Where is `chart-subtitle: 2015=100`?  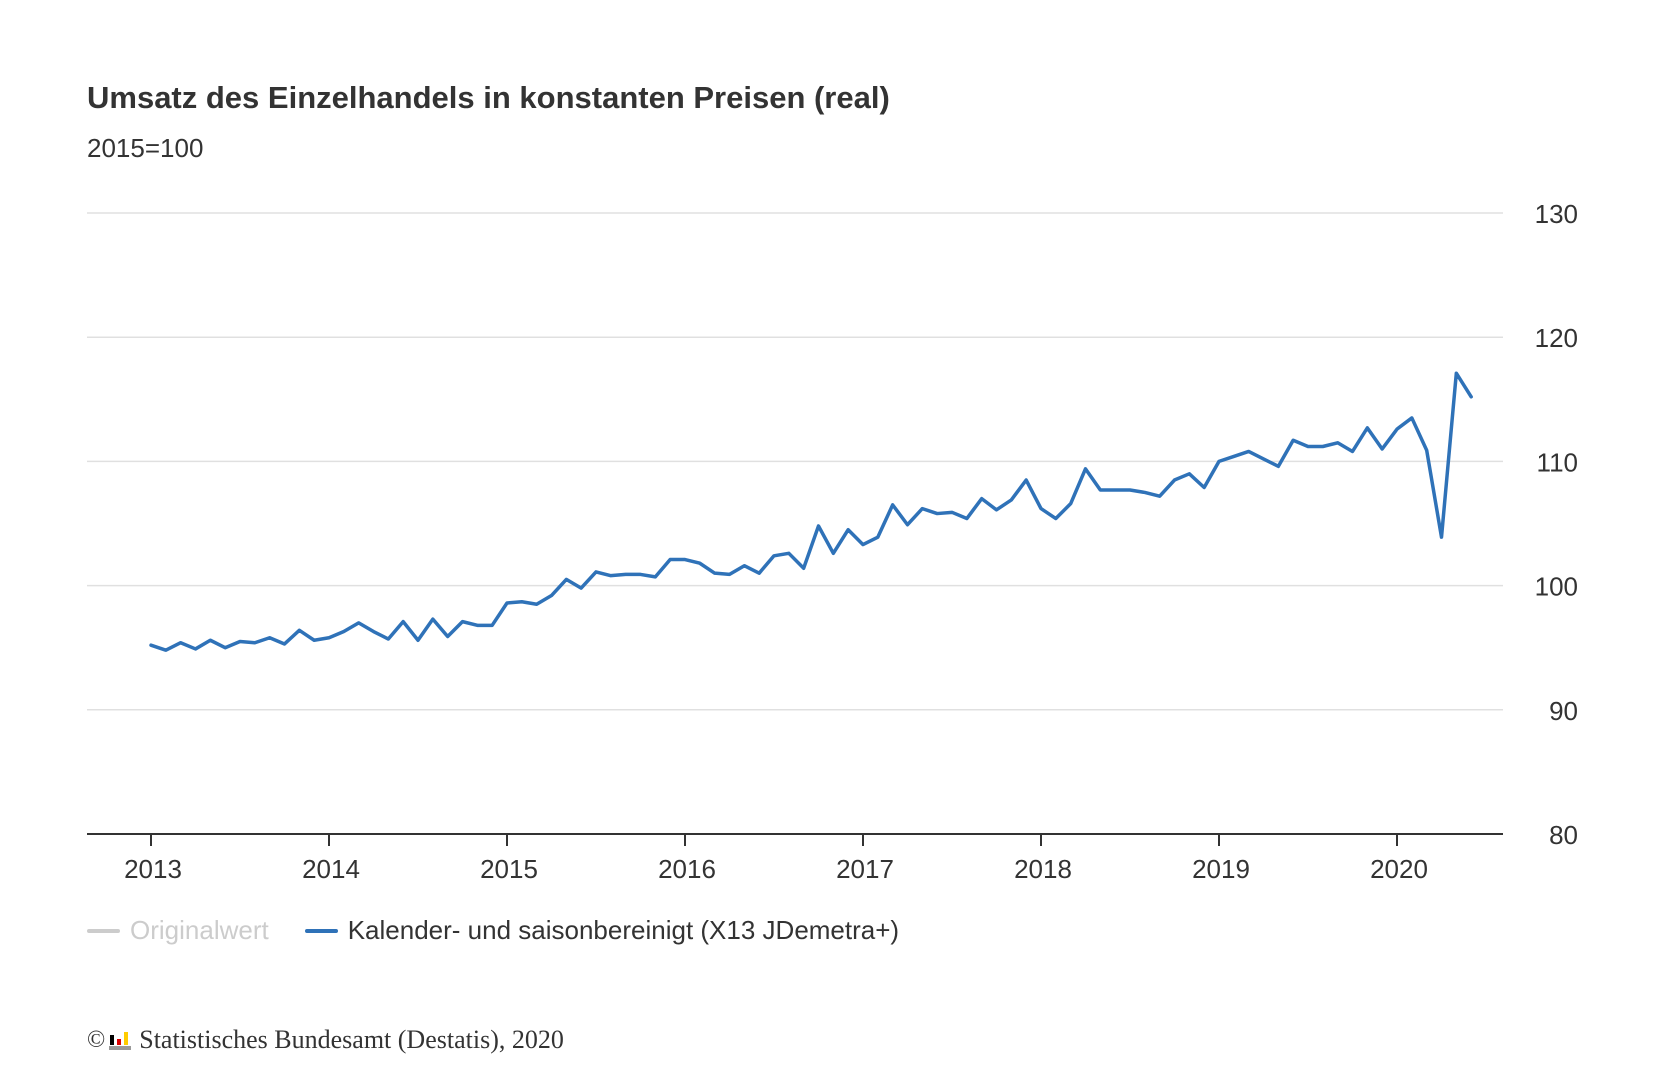 chart-subtitle: 2015=100 is located at coordinates (145, 148).